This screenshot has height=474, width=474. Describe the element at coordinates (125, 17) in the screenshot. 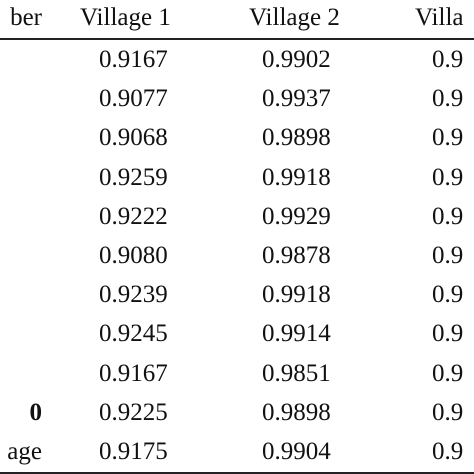

I see `header-village-1: Village 1` at that location.